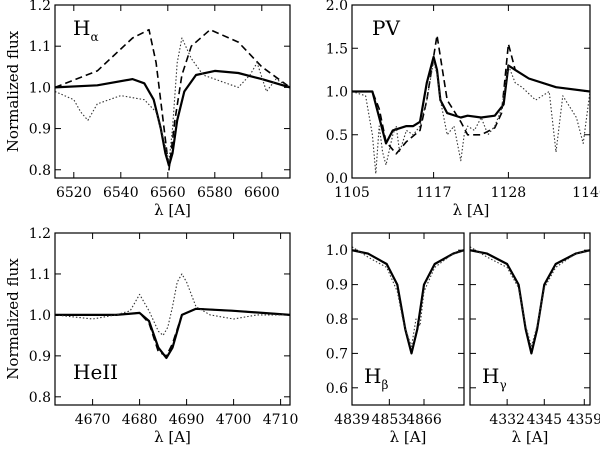 This screenshot has height=457, width=600. I want to click on x-tick-label: 6560, so click(168, 193).